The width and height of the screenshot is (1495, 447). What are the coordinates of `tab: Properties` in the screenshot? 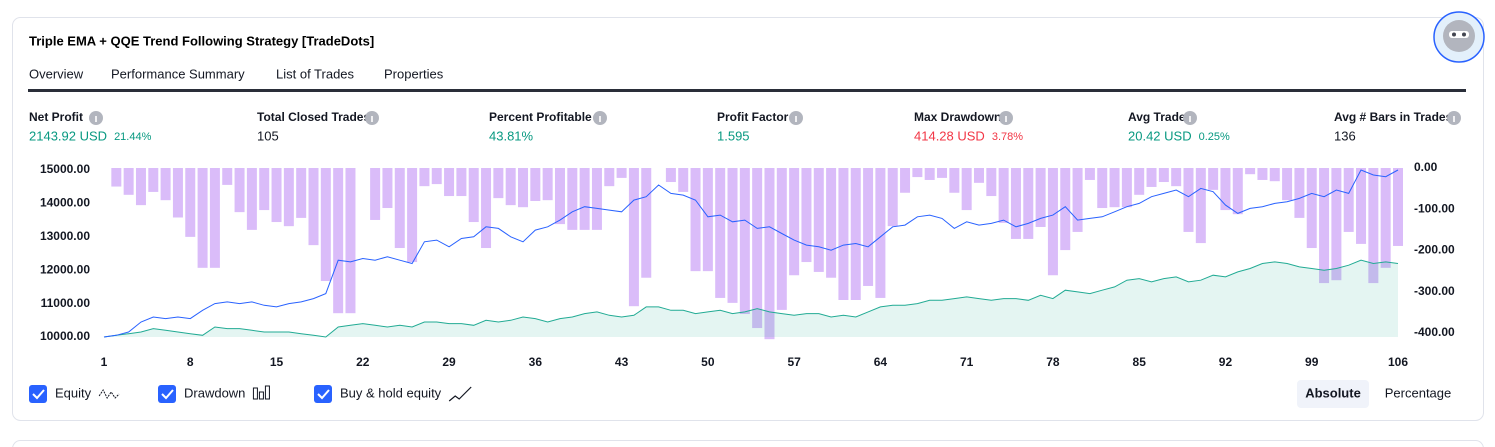 It's located at (414, 73).